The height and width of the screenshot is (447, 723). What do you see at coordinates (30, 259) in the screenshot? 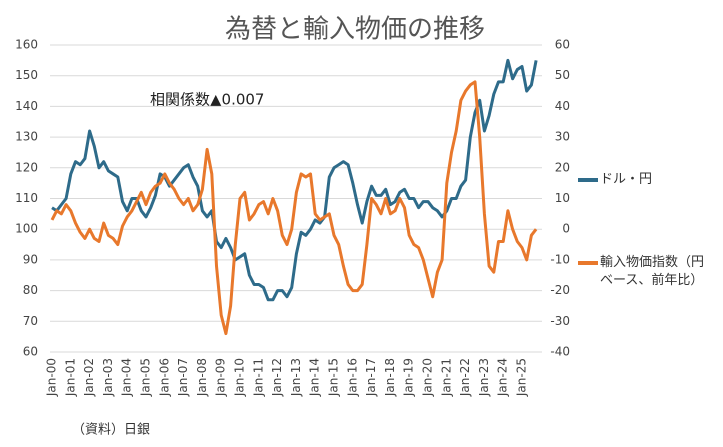
I see `y-tick-label: 90` at bounding box center [30, 259].